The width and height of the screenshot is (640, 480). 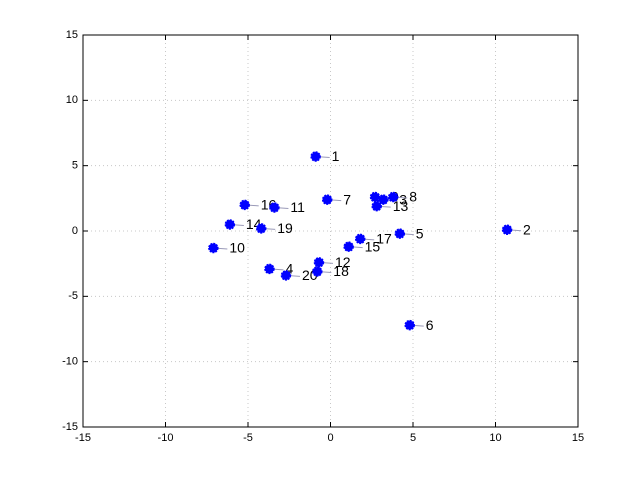 I want to click on point-label: 5, so click(x=420, y=233).